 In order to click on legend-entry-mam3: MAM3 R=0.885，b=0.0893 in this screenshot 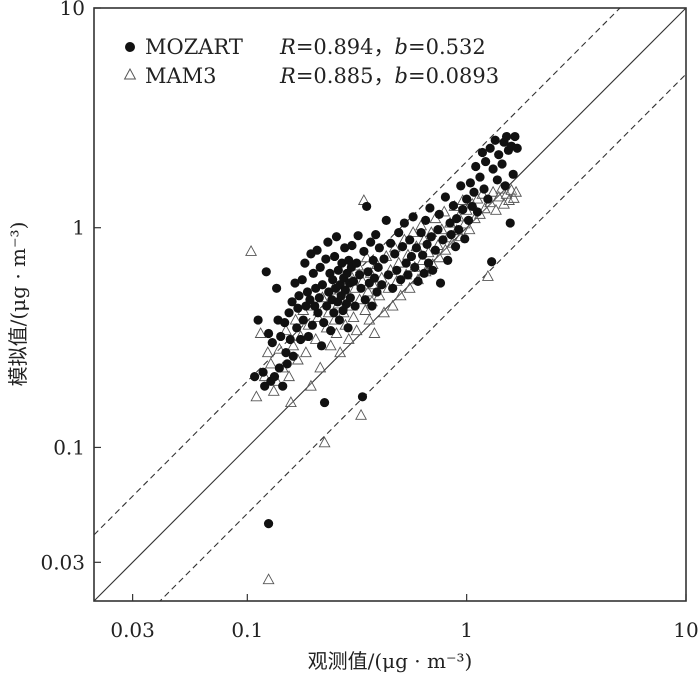, I will do `click(311, 76)`.